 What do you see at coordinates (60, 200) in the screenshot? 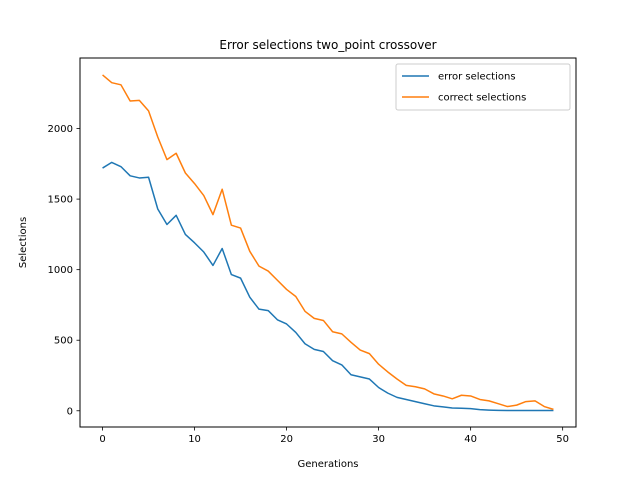
I see `y-tick-label: 1500` at bounding box center [60, 200].